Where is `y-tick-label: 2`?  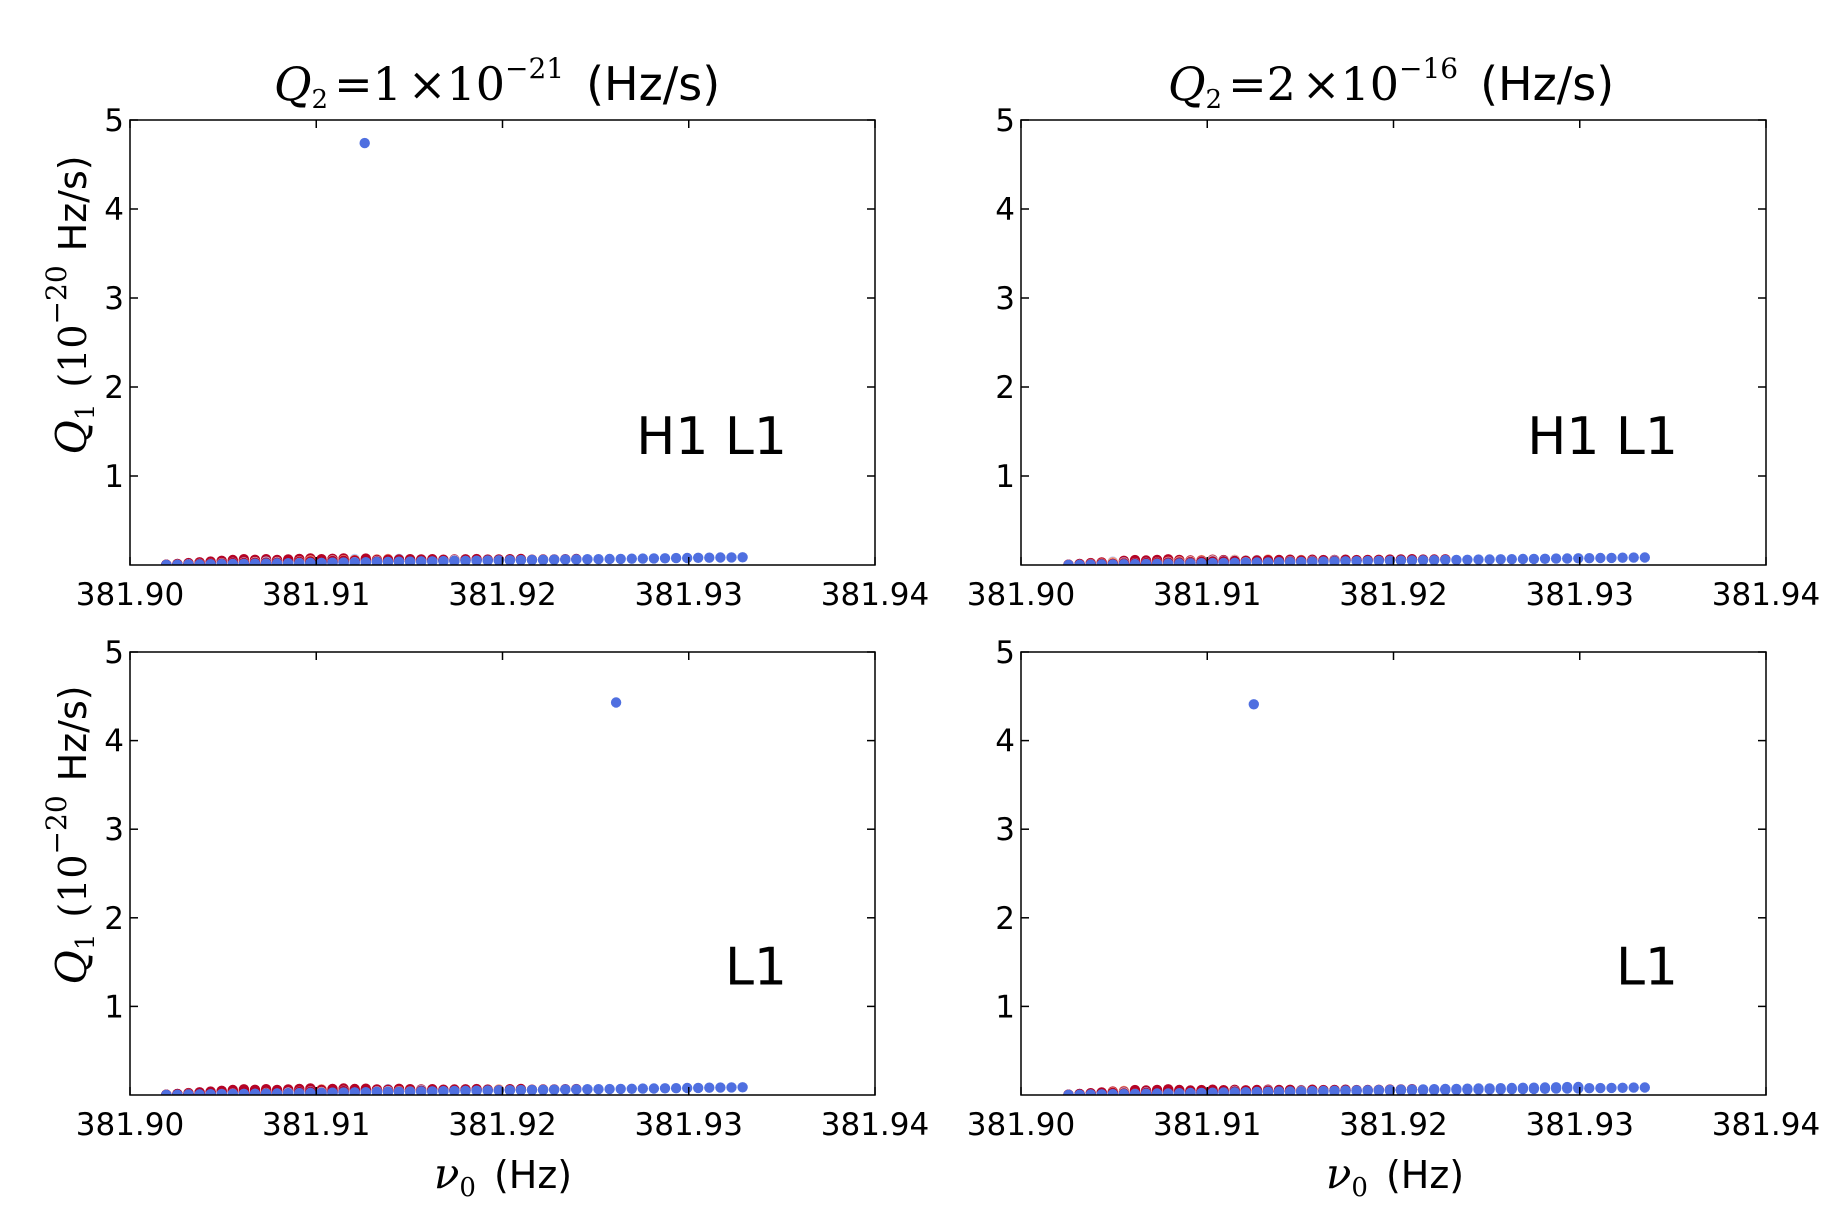 y-tick-label: 2 is located at coordinates (1005, 388).